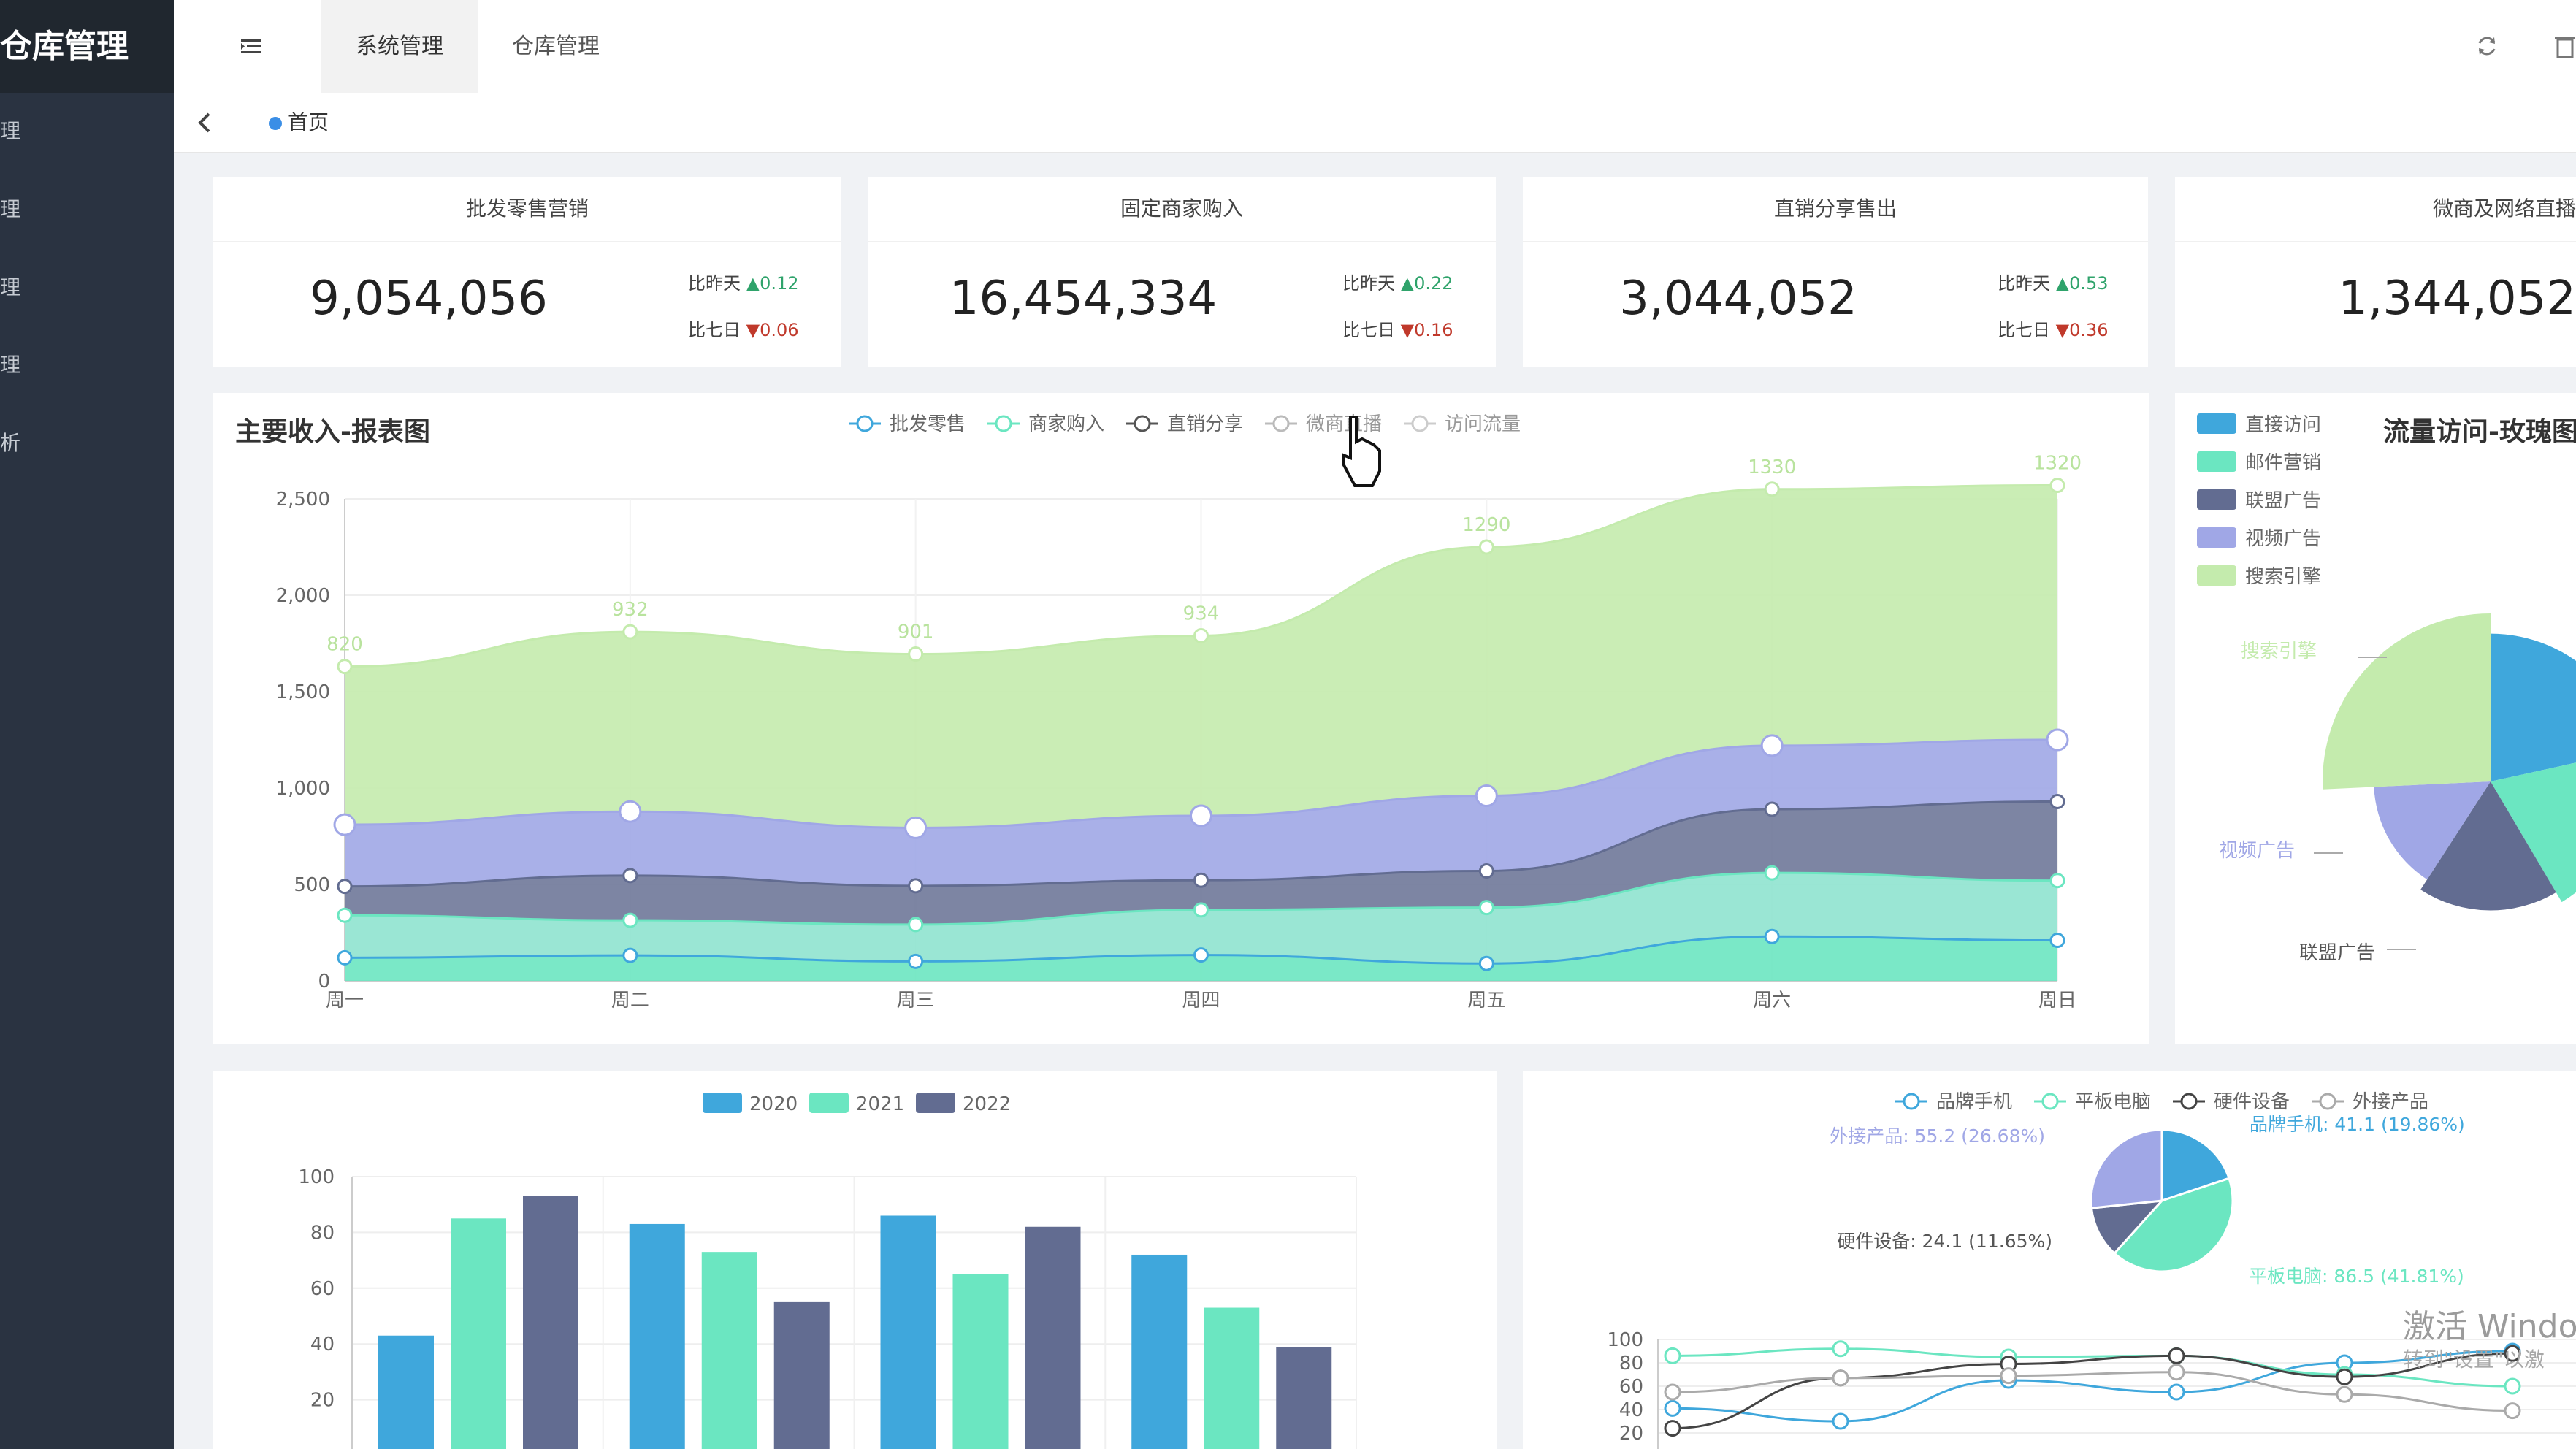 Image resolution: width=2576 pixels, height=1449 pixels. What do you see at coordinates (399, 46) in the screenshot?
I see `tab-system-management: 系统管理` at bounding box center [399, 46].